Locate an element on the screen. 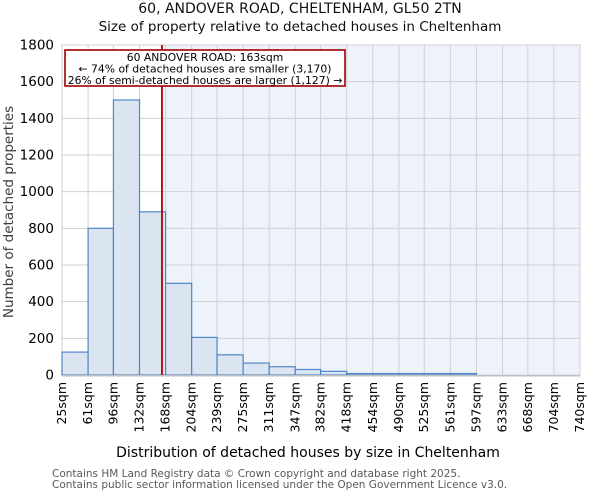 This screenshot has height=500, width=600. x-tick-label: 275sqm is located at coordinates (242, 407).